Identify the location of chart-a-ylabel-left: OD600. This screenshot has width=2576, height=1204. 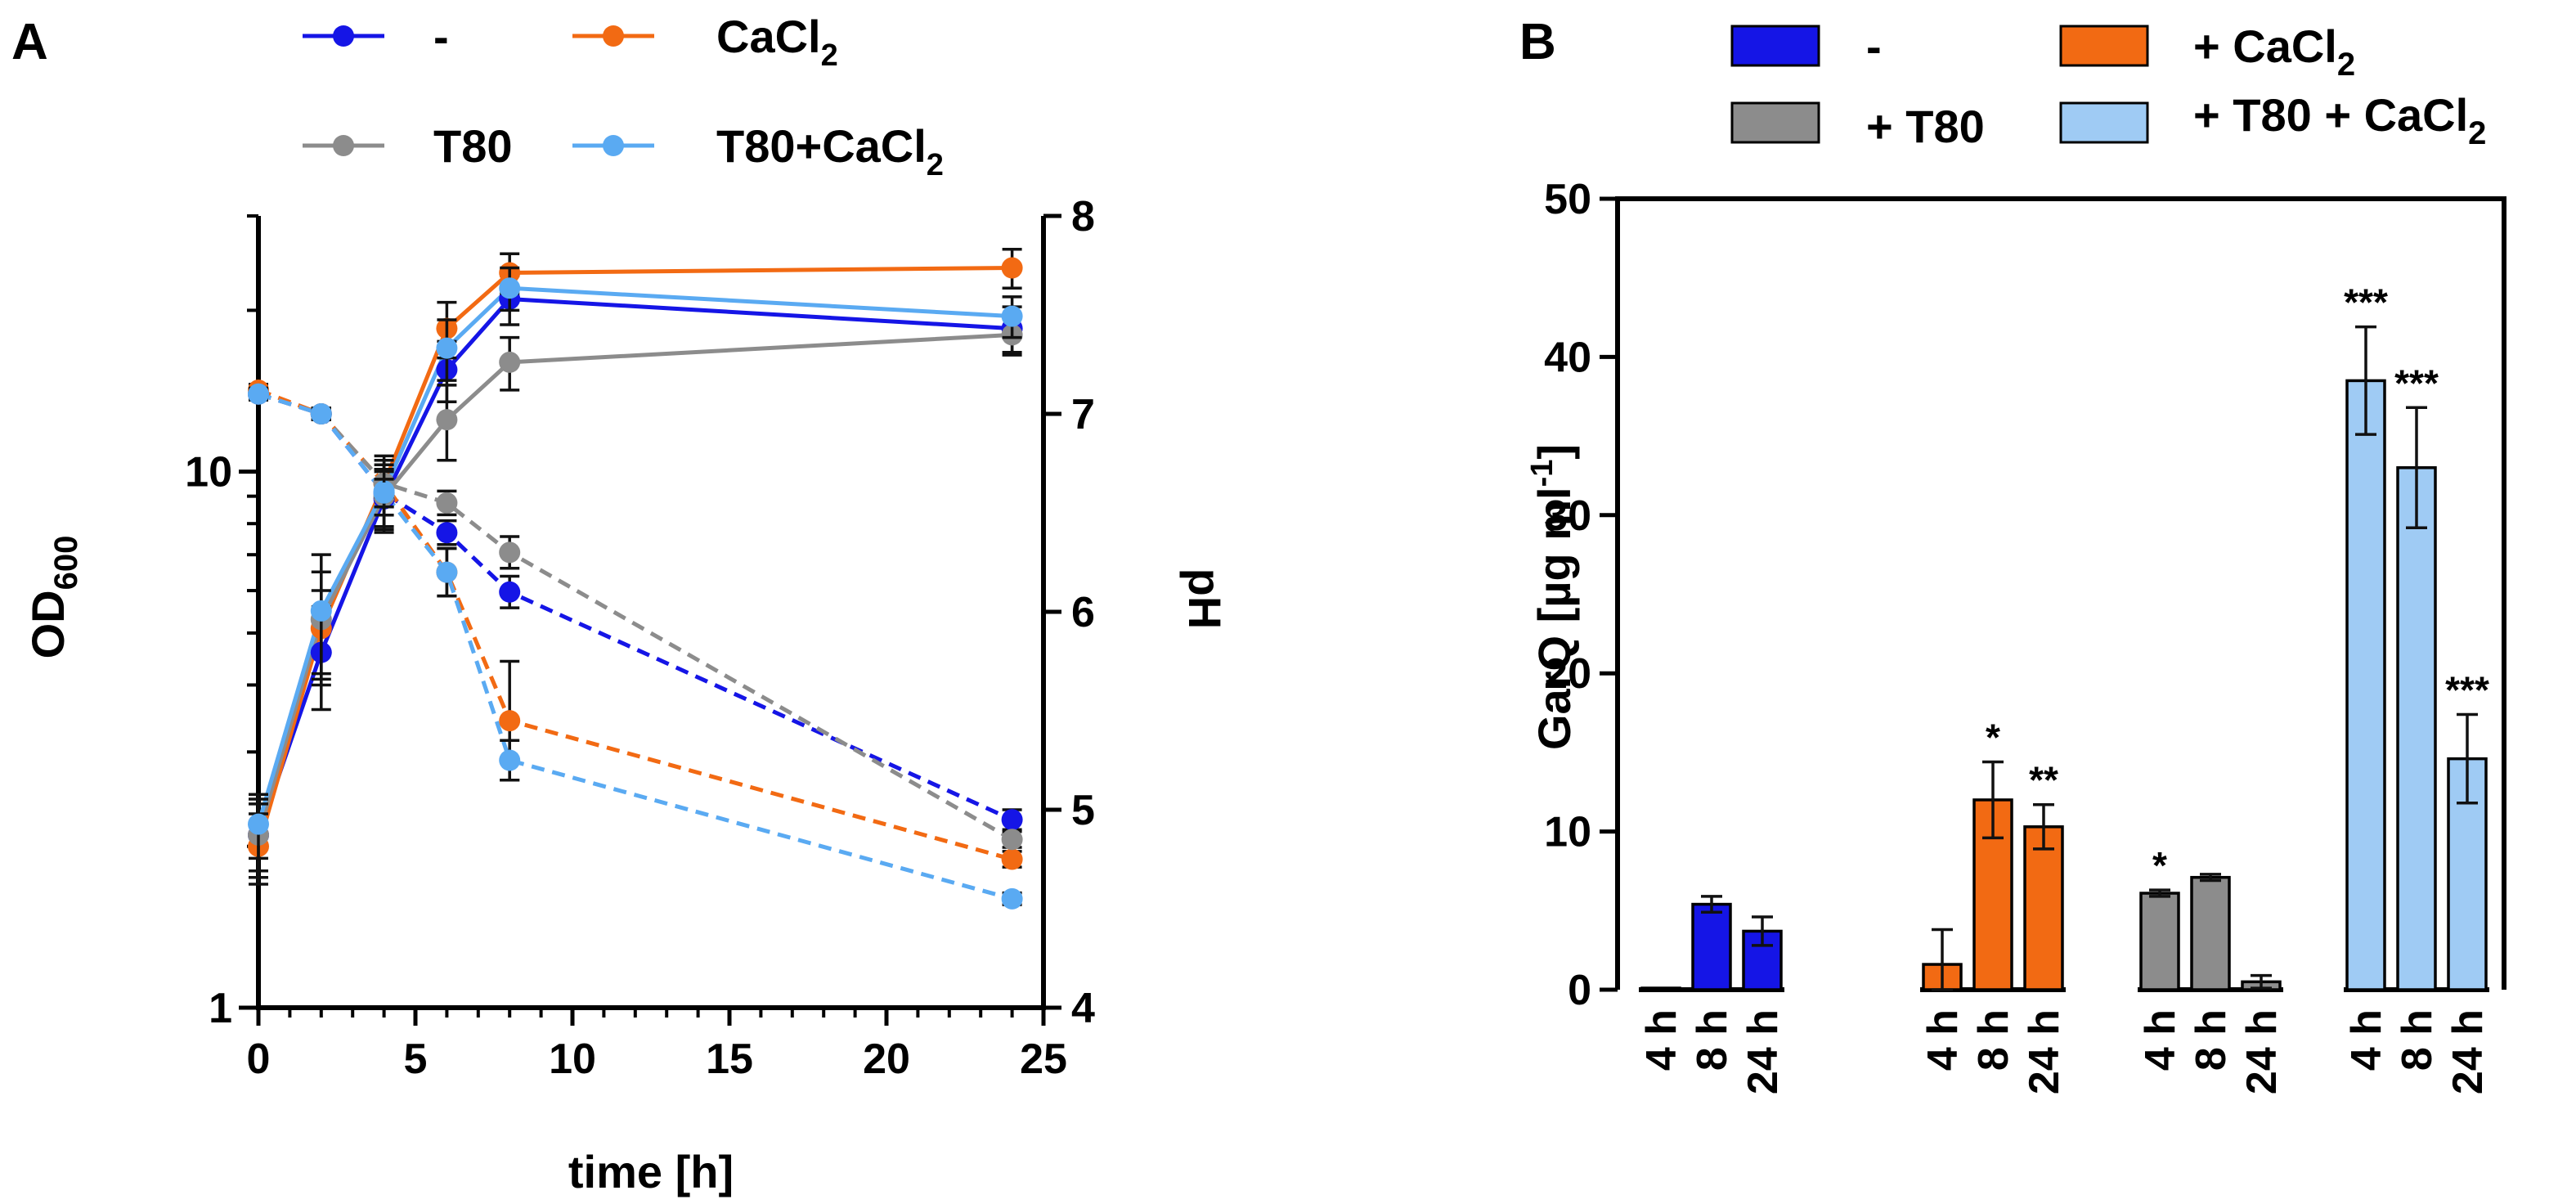
(53, 597).